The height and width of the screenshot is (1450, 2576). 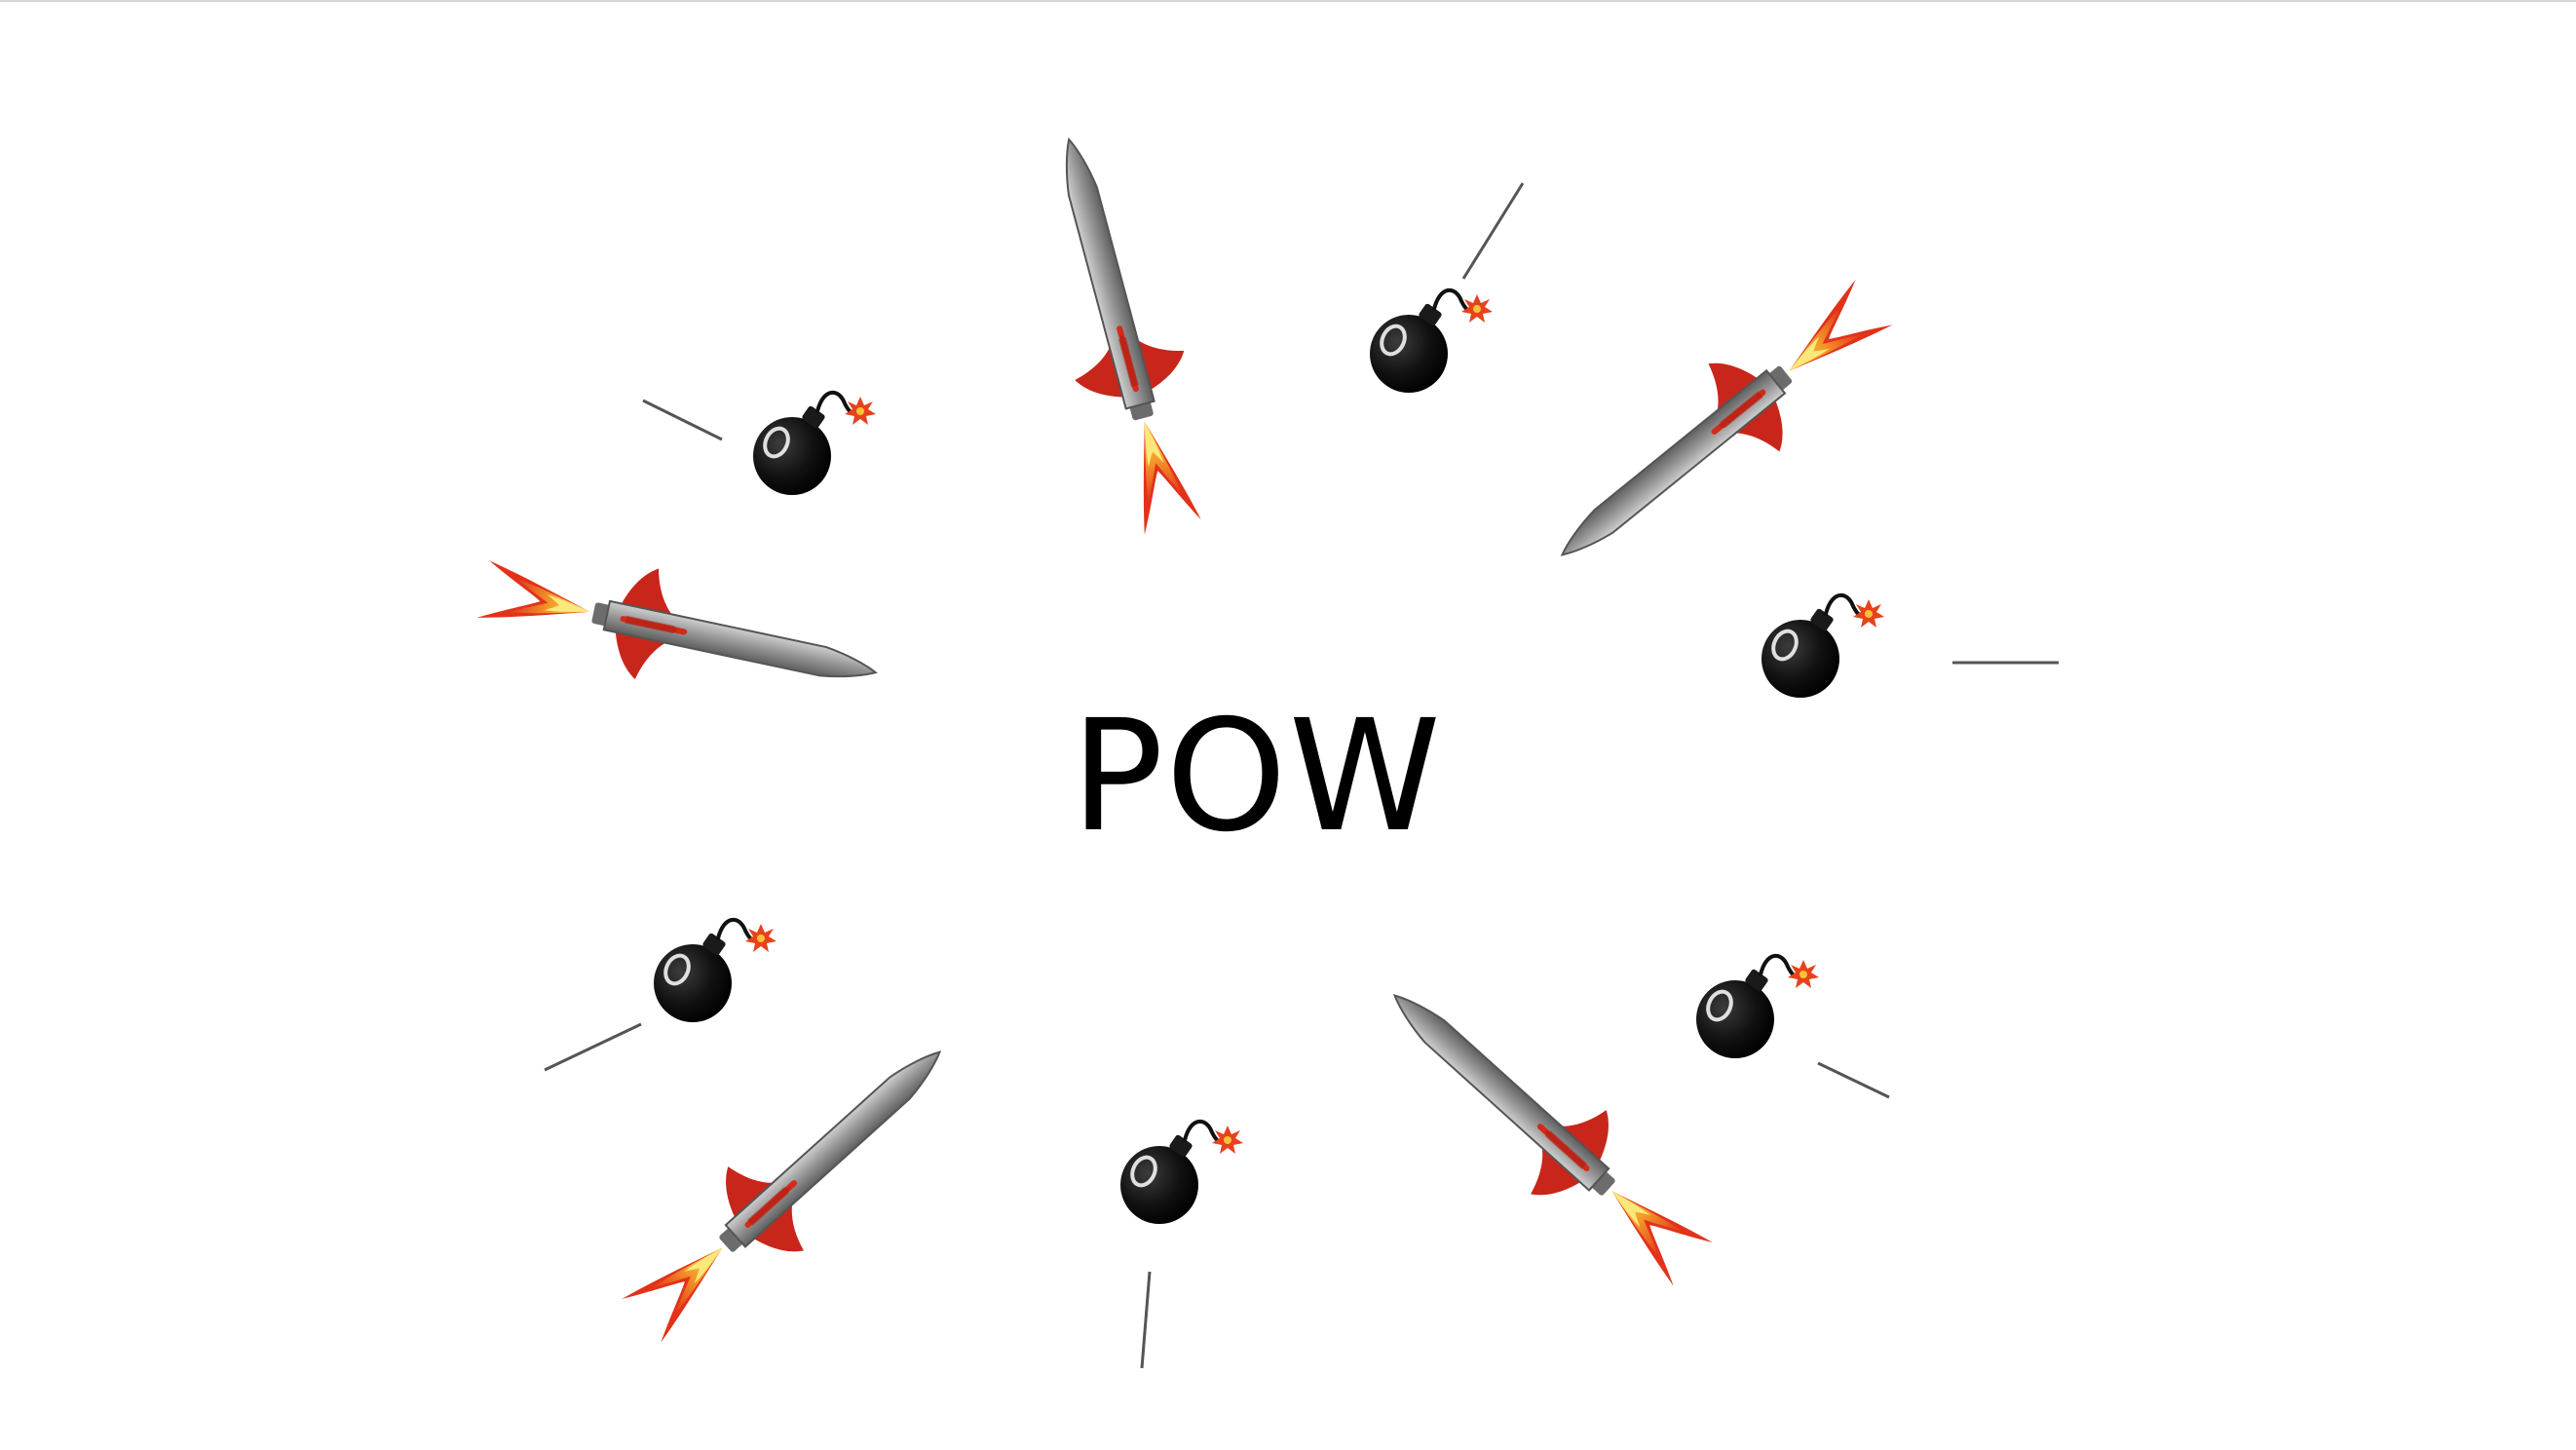 I want to click on top-border, so click(x=1288, y=1).